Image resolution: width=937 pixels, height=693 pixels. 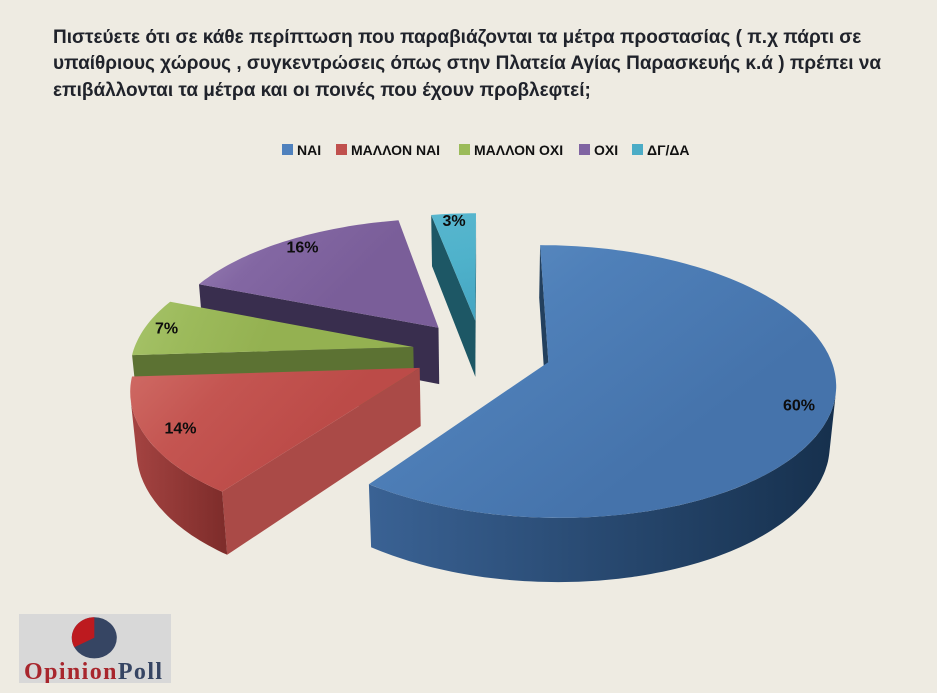 What do you see at coordinates (799, 406) in the screenshot?
I see `svg-text: 60%` at bounding box center [799, 406].